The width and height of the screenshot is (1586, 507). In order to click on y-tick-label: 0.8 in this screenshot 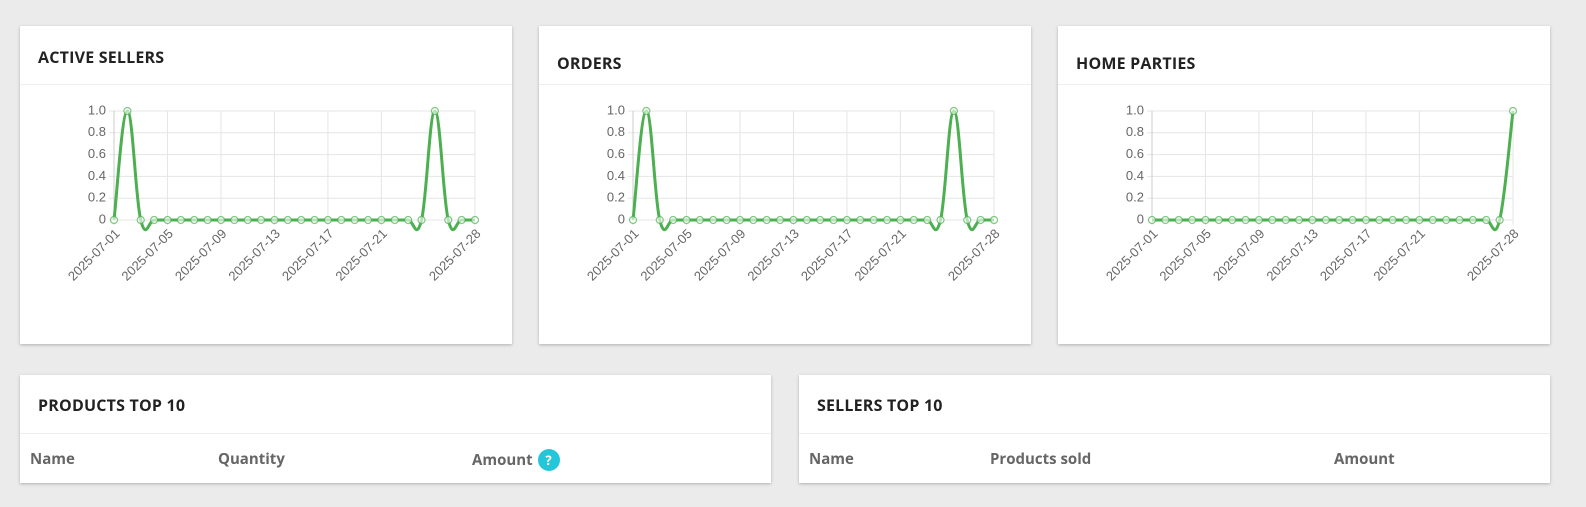, I will do `click(616, 131)`.